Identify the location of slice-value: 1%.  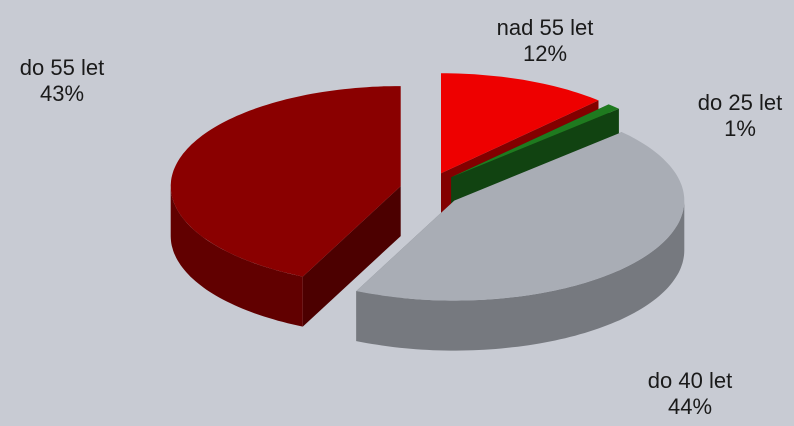
(740, 128).